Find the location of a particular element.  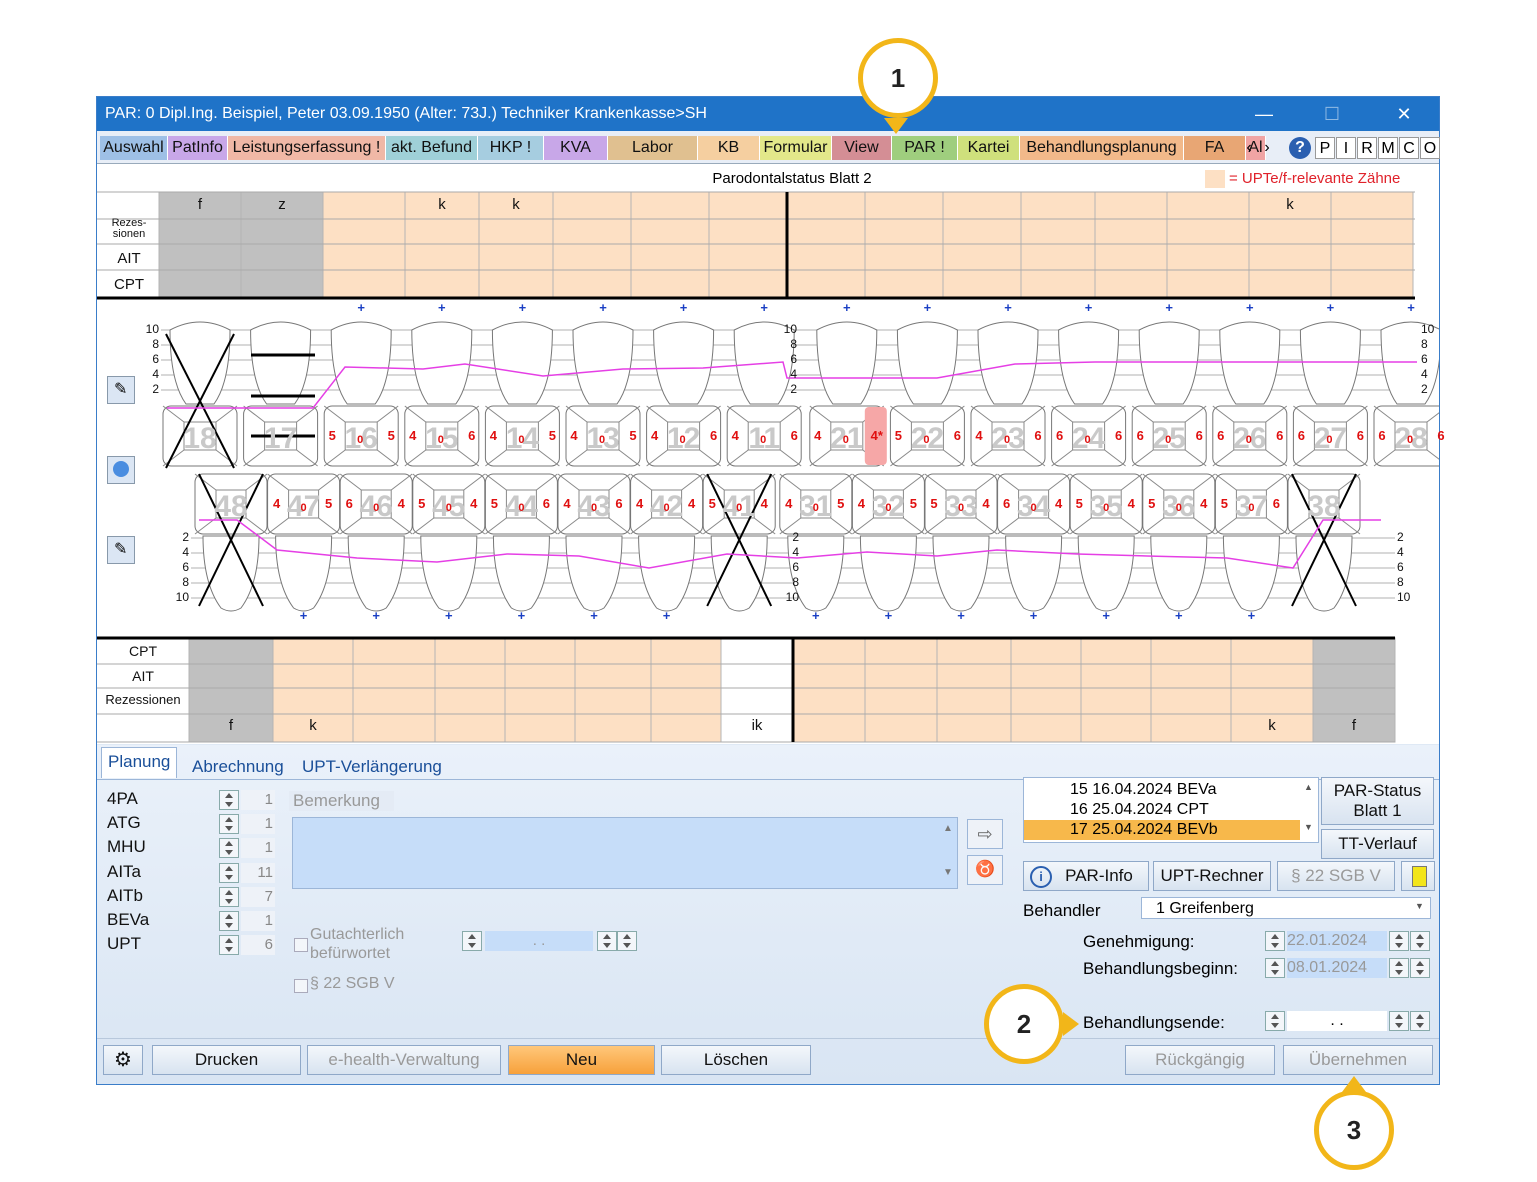

tt-verlauf-button: TT-Verlauf is located at coordinates (1377, 844).